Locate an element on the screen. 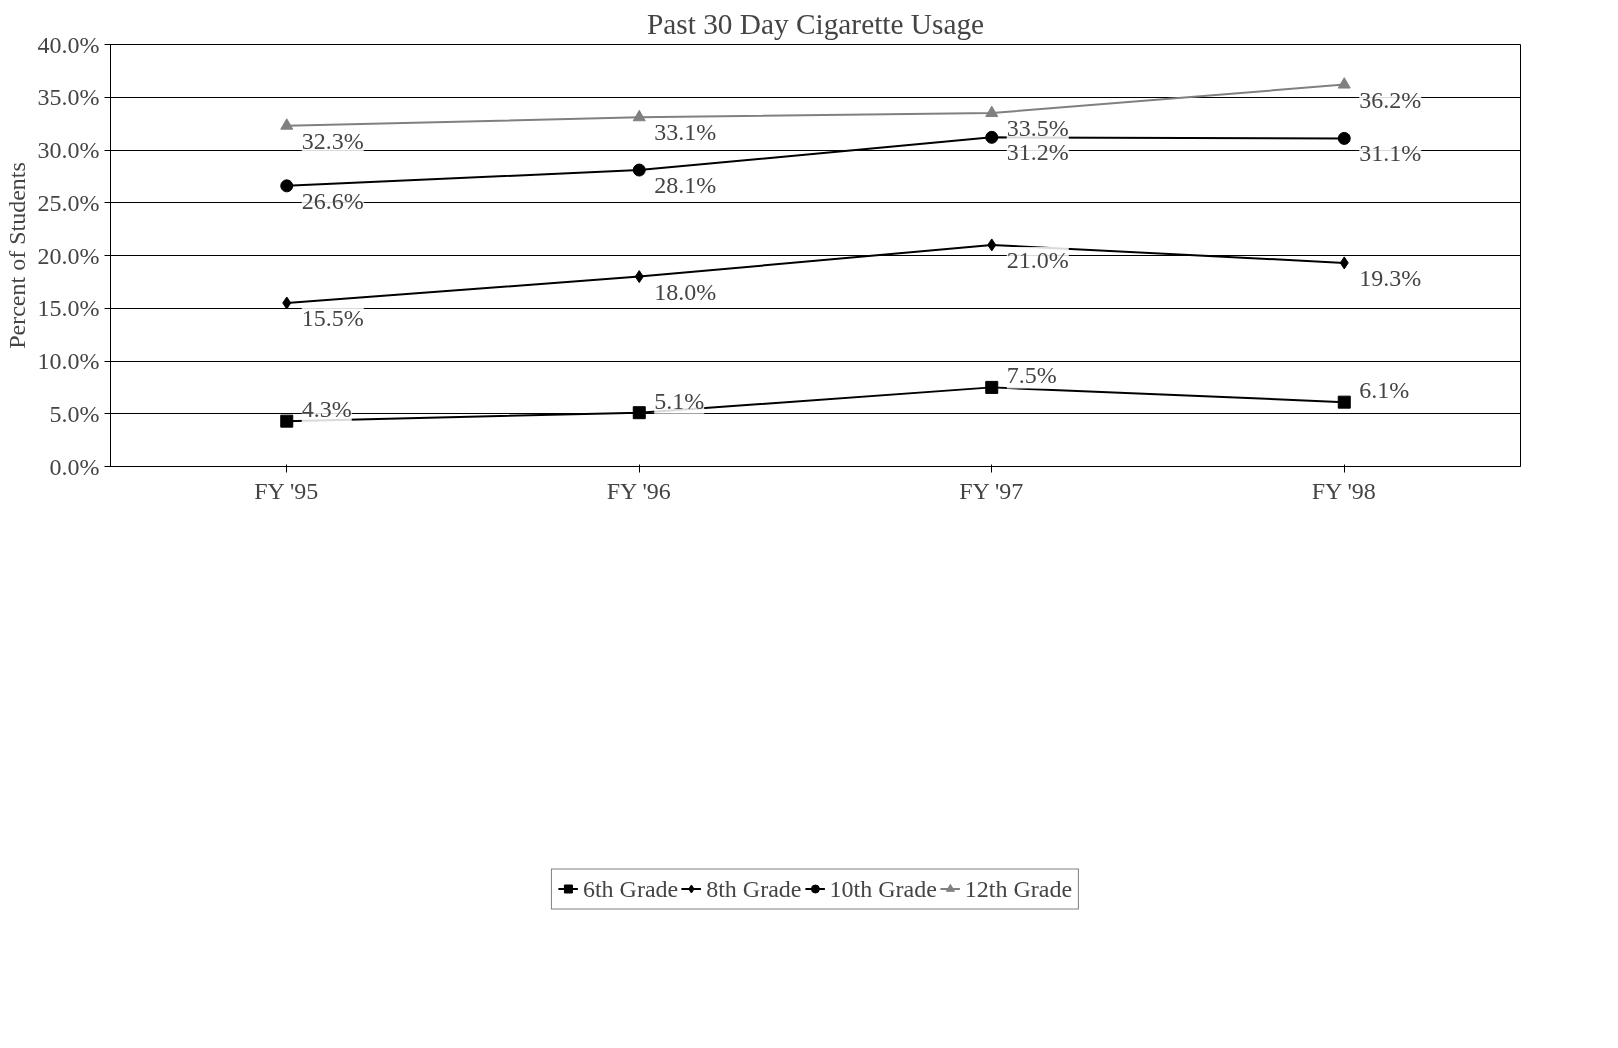 Image resolution: width=1618 pixels, height=1048 pixels. y-tick-label: 15.0% is located at coordinates (68, 308).